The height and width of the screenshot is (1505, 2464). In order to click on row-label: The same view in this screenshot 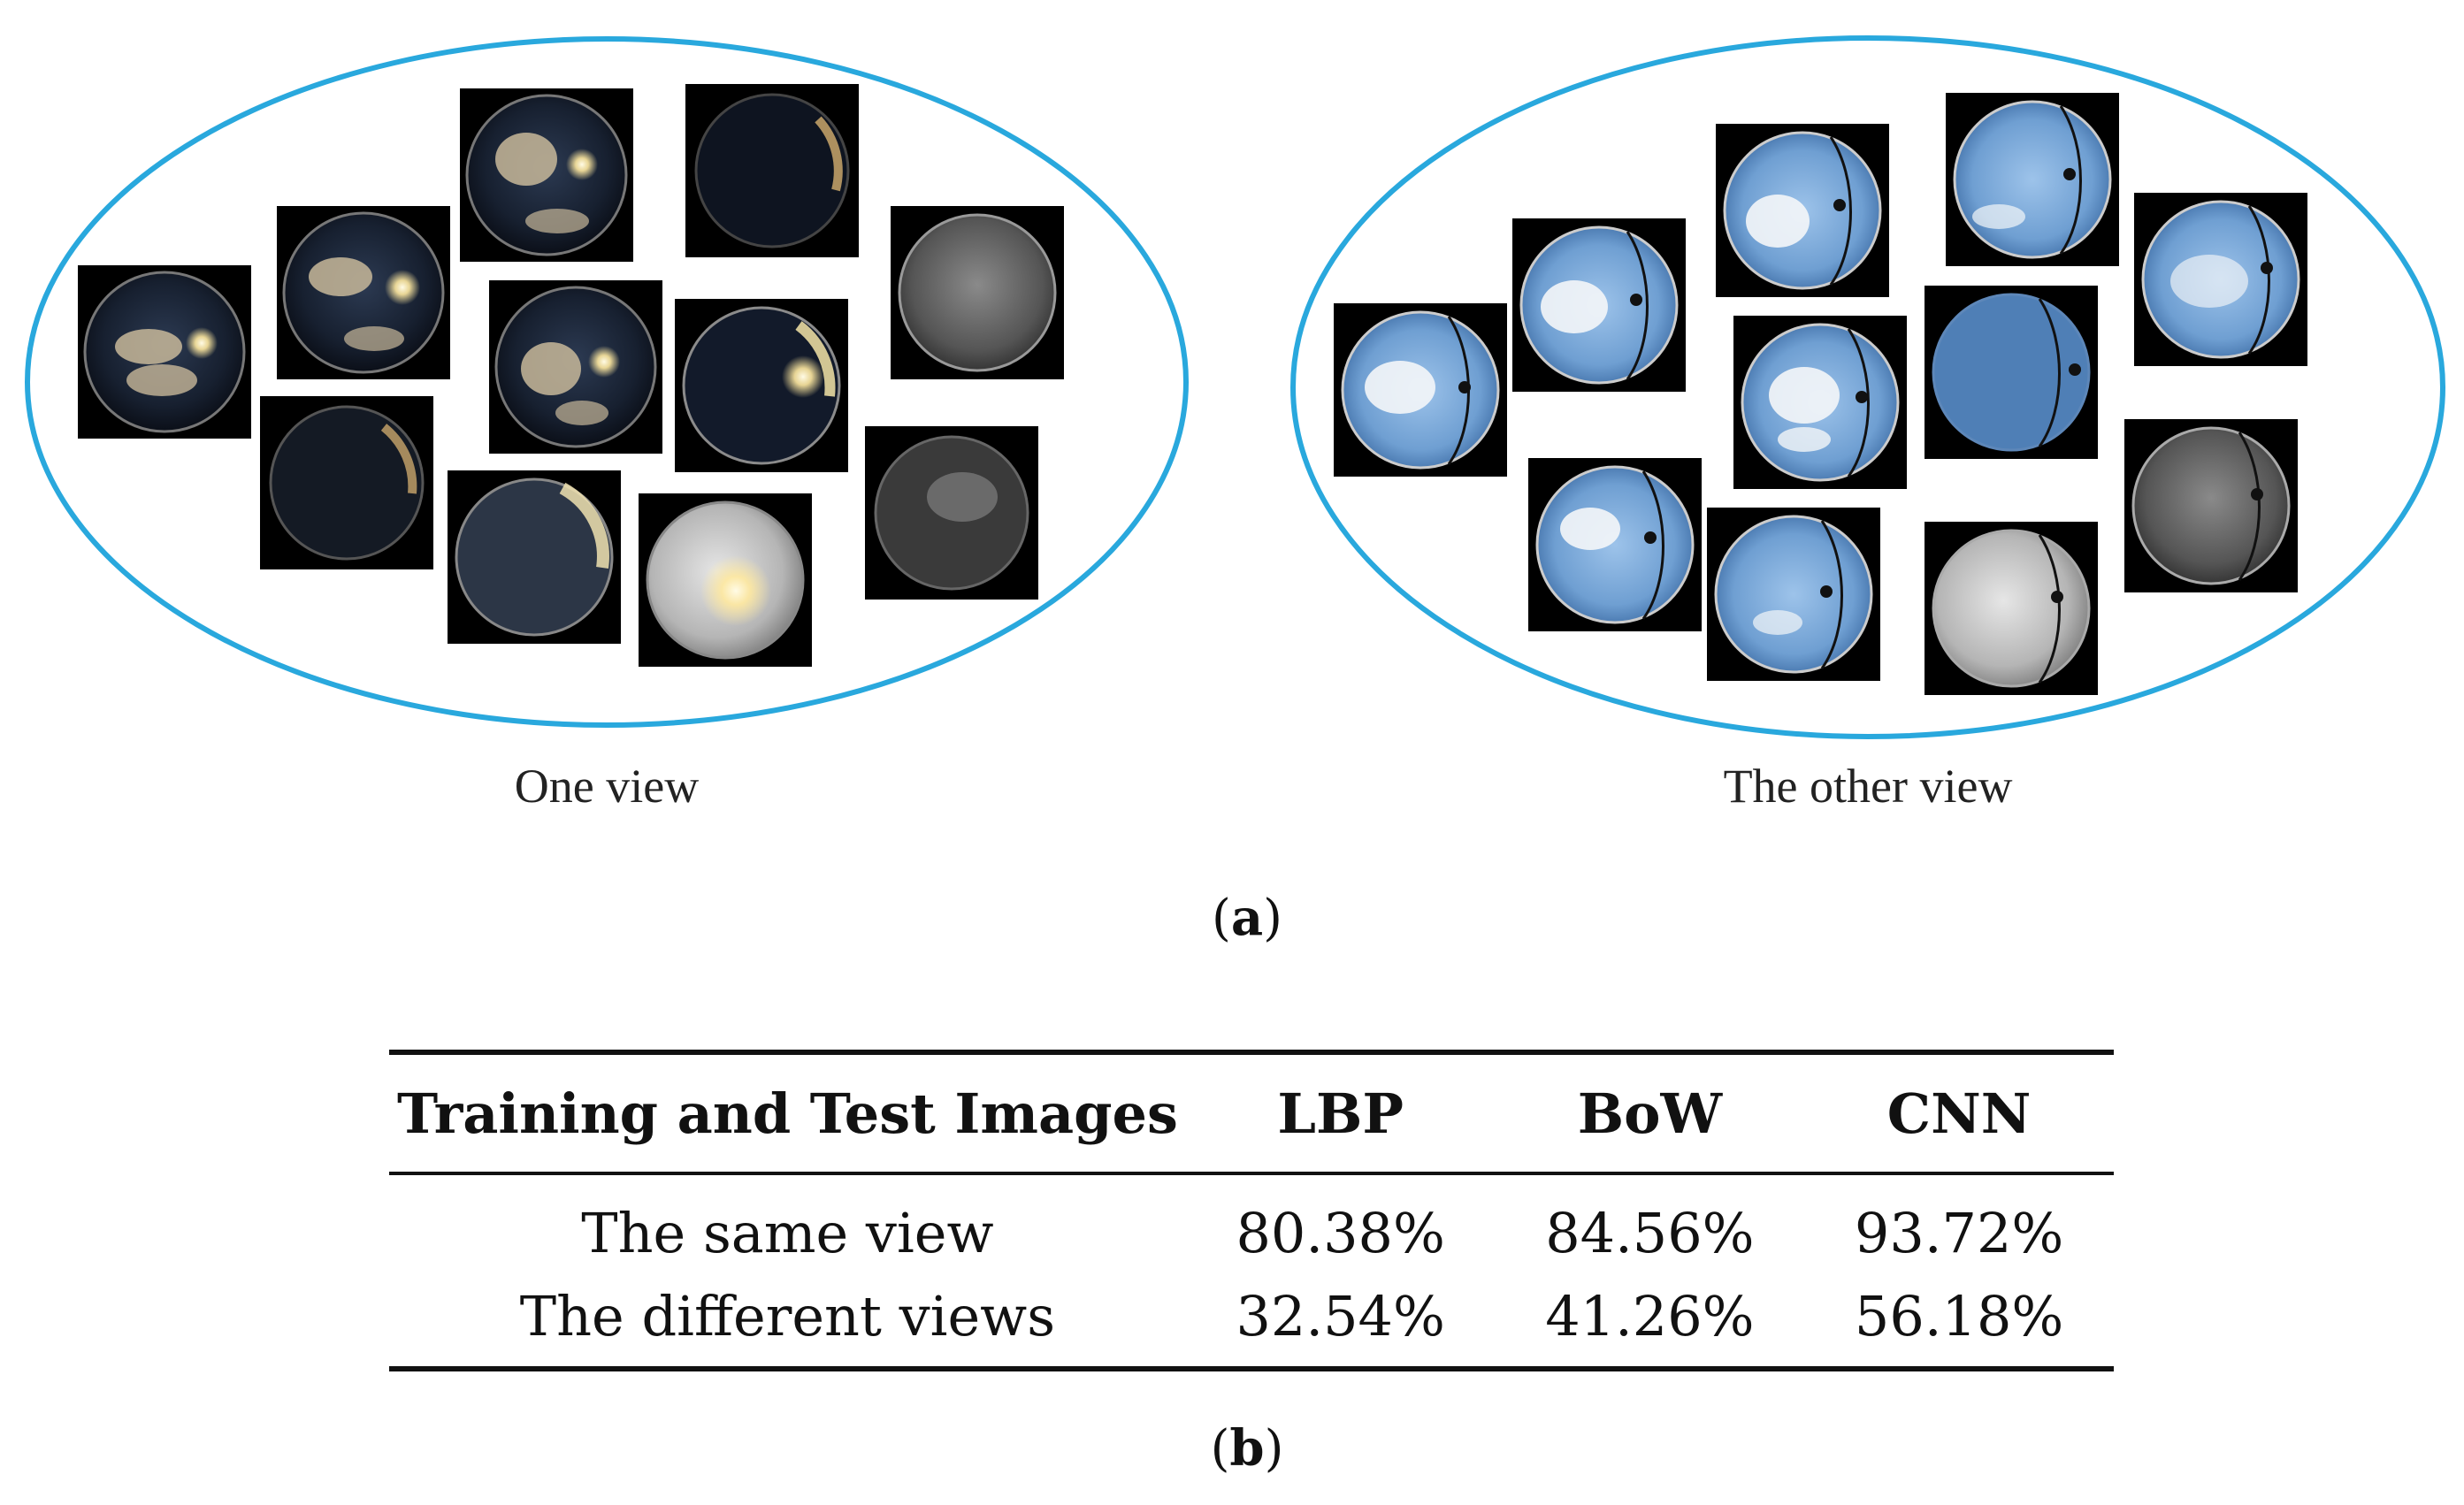, I will do `click(787, 1232)`.